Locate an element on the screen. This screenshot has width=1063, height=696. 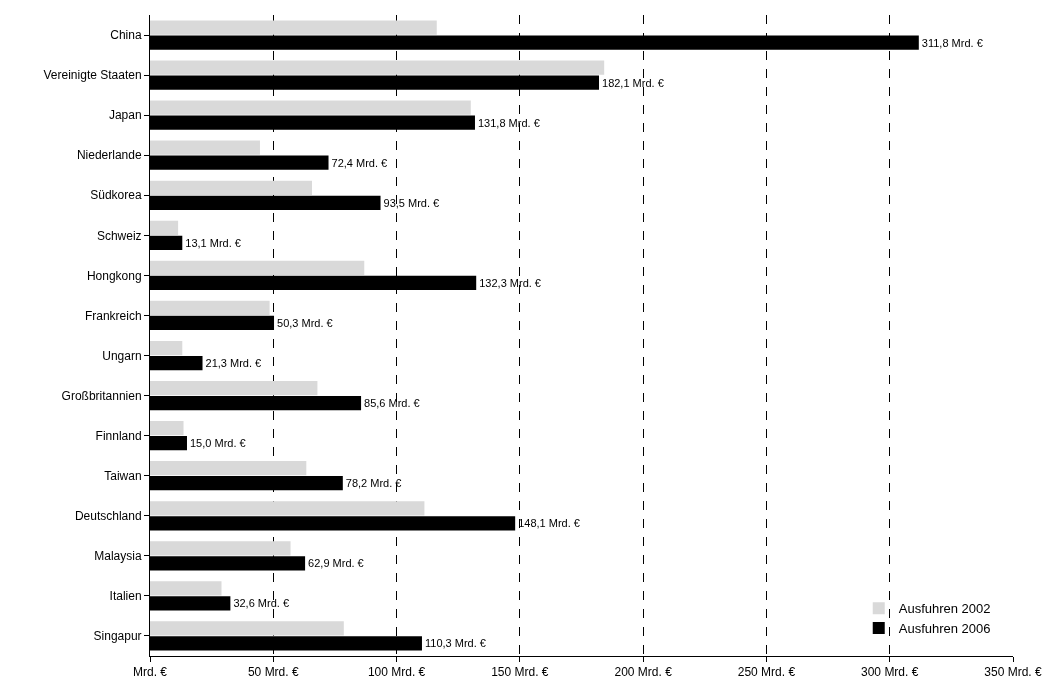
y-tick-label: Schweiz is located at coordinates (119, 235).